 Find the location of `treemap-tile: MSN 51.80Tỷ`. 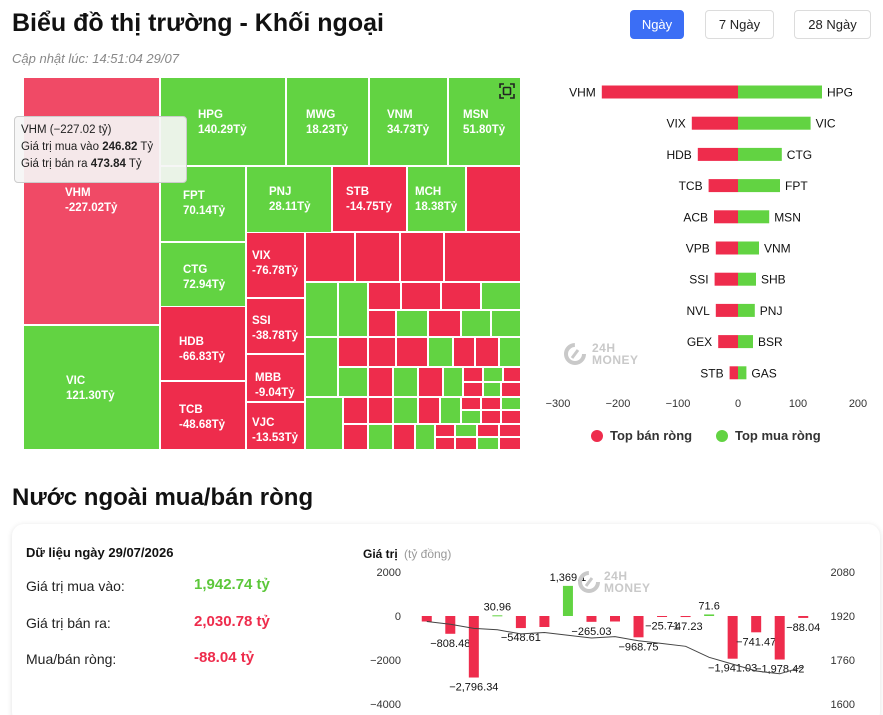

treemap-tile: MSN 51.80Tỷ is located at coordinates (484, 121).